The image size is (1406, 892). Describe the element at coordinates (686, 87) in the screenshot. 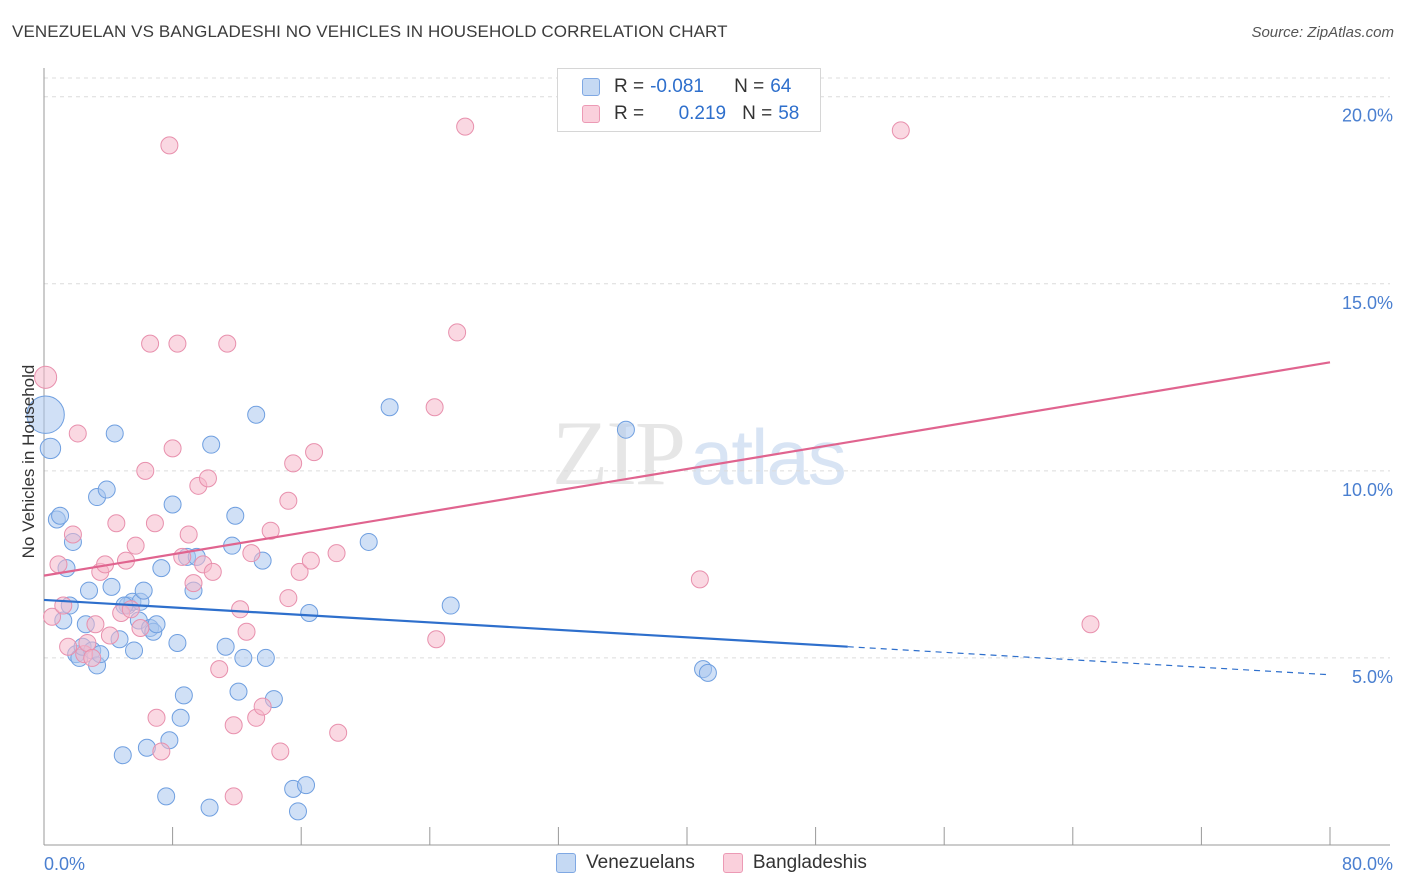

I see `legend-row-venezuelans: R = -0.081 N = 64` at that location.